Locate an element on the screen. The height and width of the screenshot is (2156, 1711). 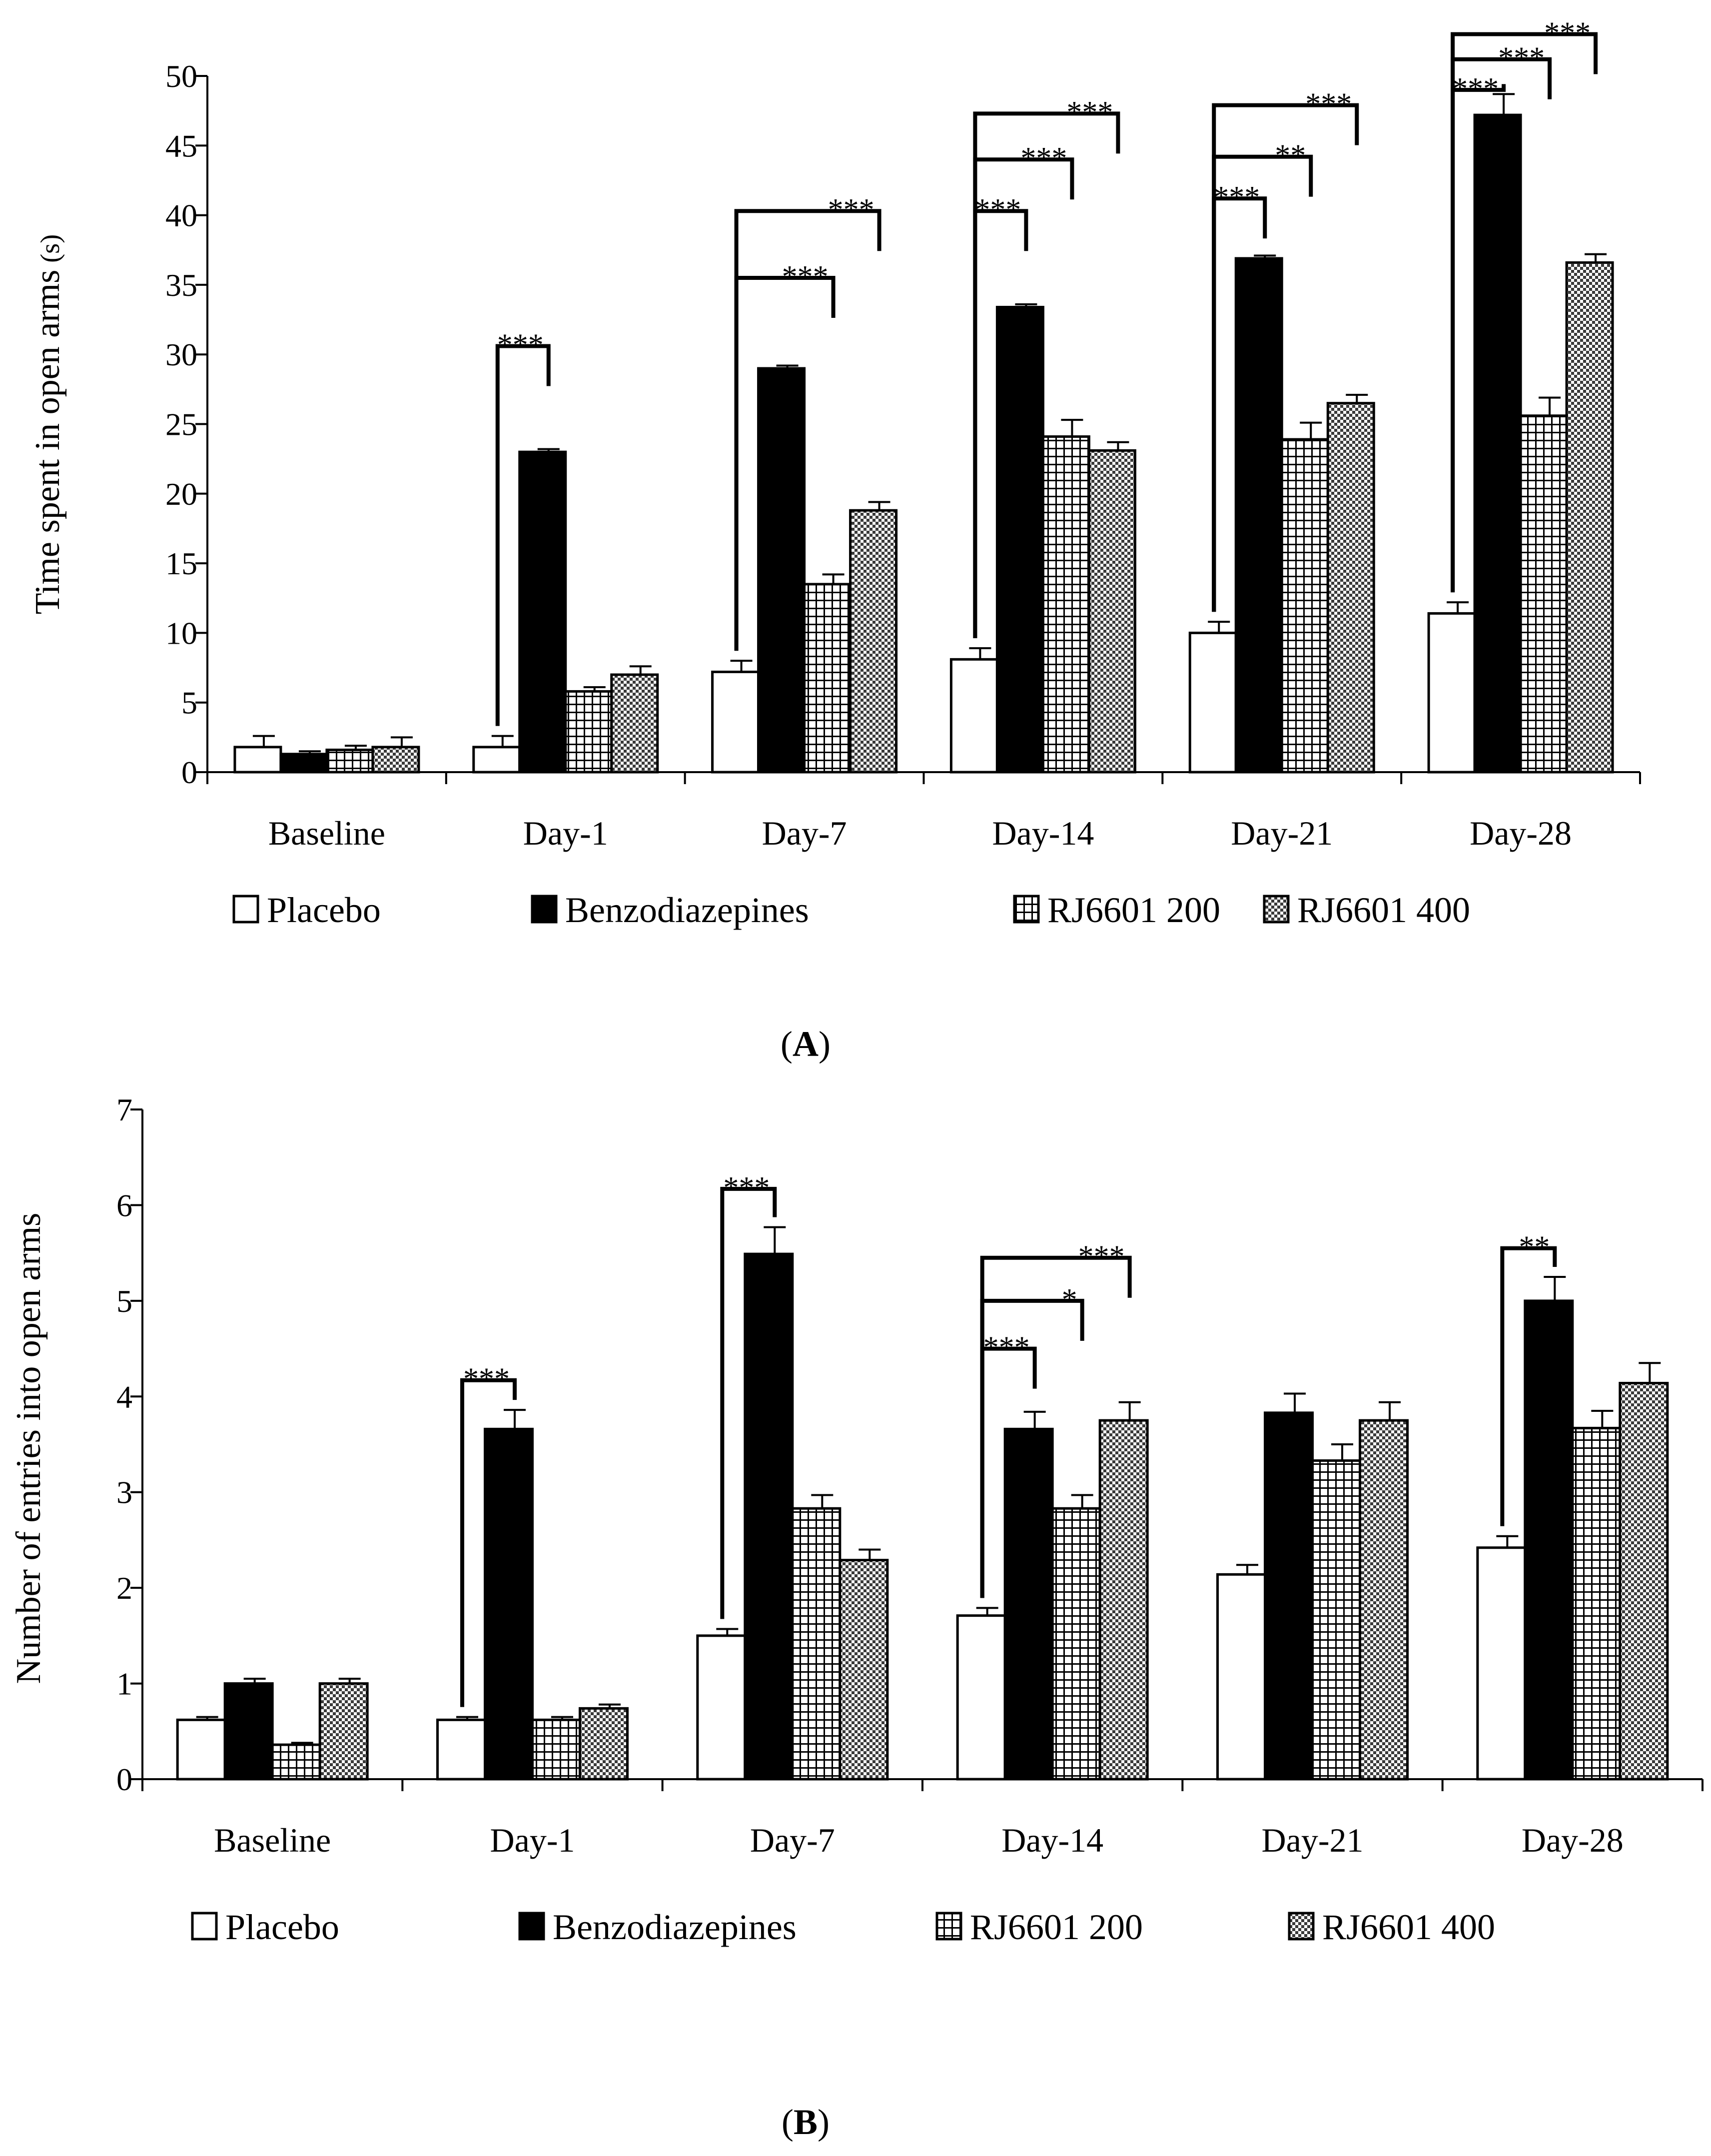
bar-rj6601-200-baseline is located at coordinates (296, 1762).